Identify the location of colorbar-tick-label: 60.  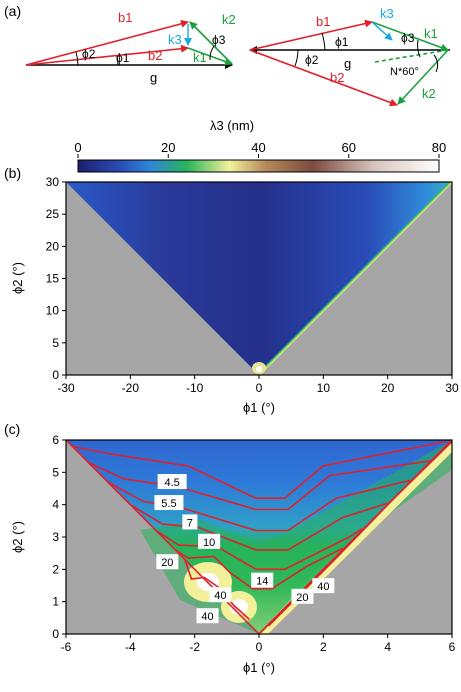
(349, 147).